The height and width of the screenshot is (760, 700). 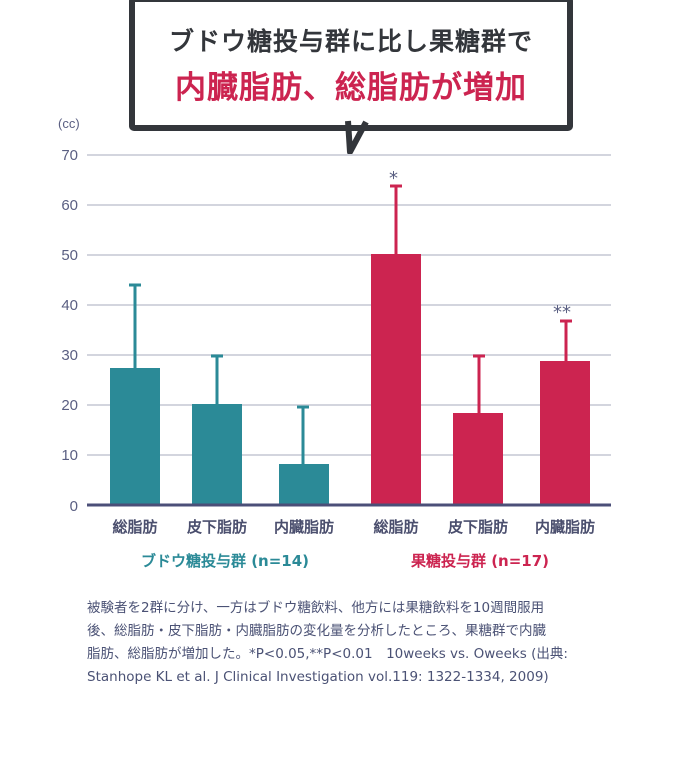 What do you see at coordinates (69, 405) in the screenshot?
I see `svg-text: 20` at bounding box center [69, 405].